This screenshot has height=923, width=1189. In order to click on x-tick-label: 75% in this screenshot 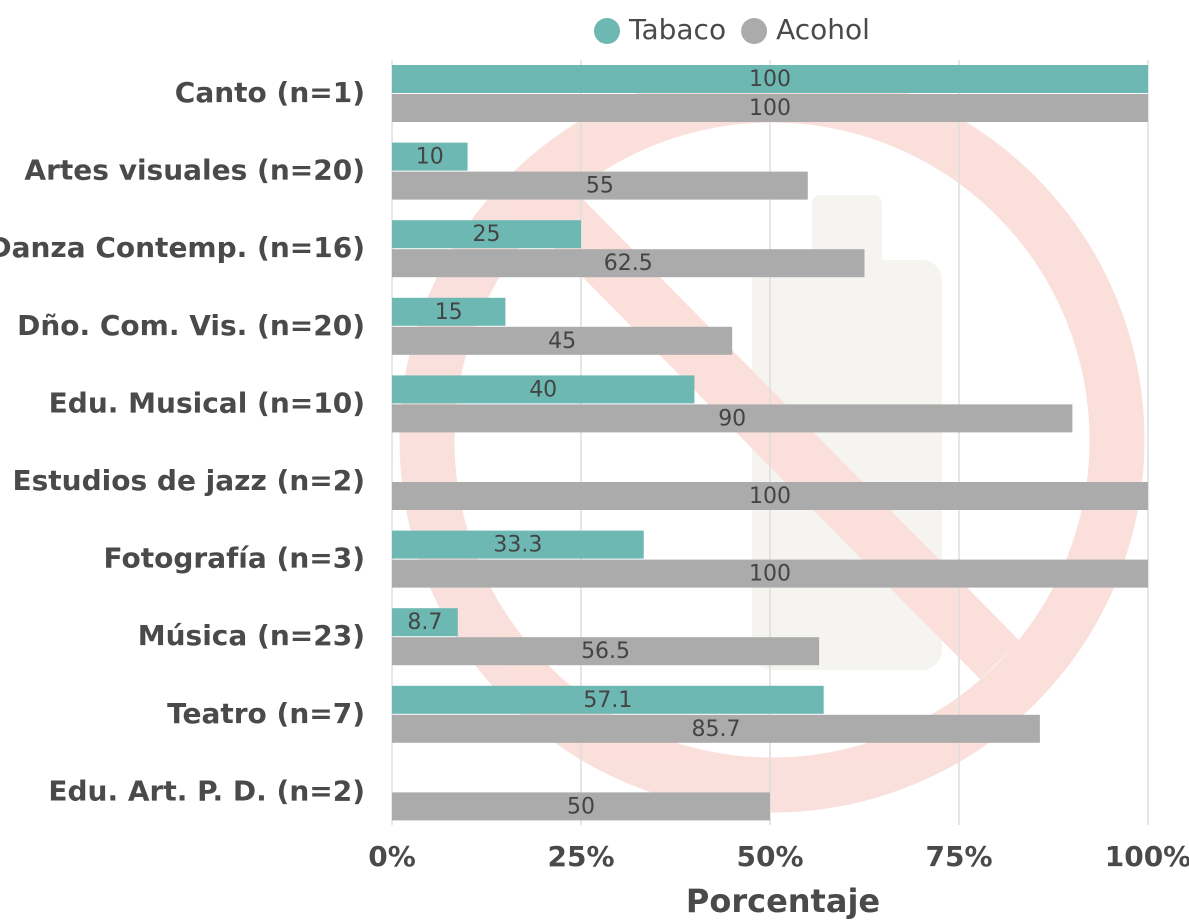, I will do `click(958, 856)`.